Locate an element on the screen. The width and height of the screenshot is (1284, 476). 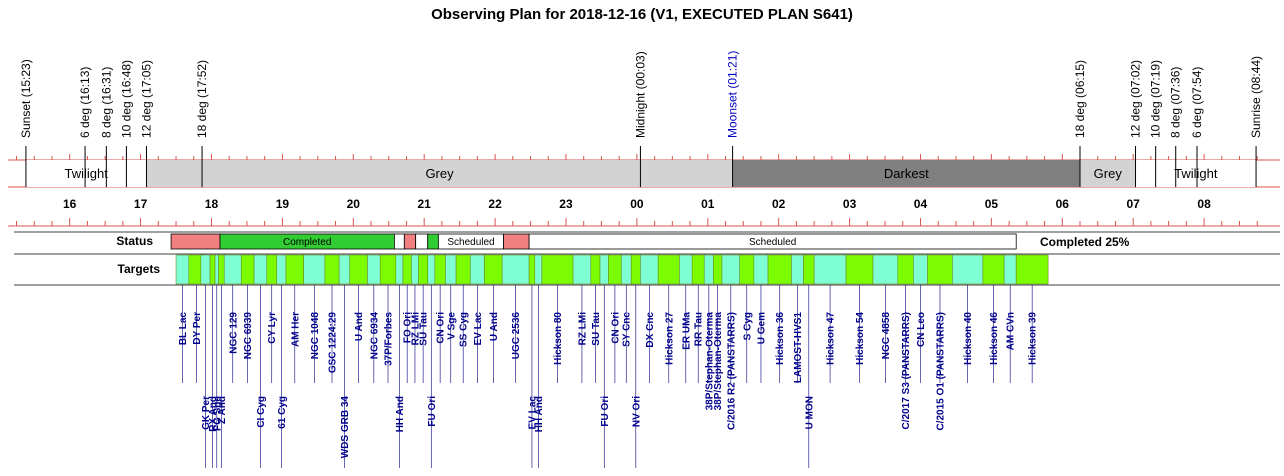
target-label: HH And is located at coordinates (400, 414).